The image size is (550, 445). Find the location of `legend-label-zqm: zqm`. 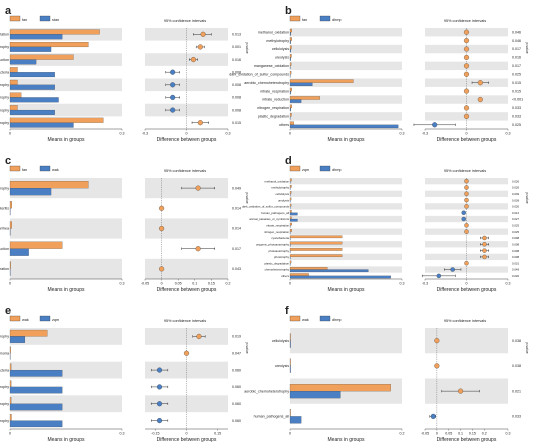

legend-label-zqm: zqm is located at coordinates (55, 320).